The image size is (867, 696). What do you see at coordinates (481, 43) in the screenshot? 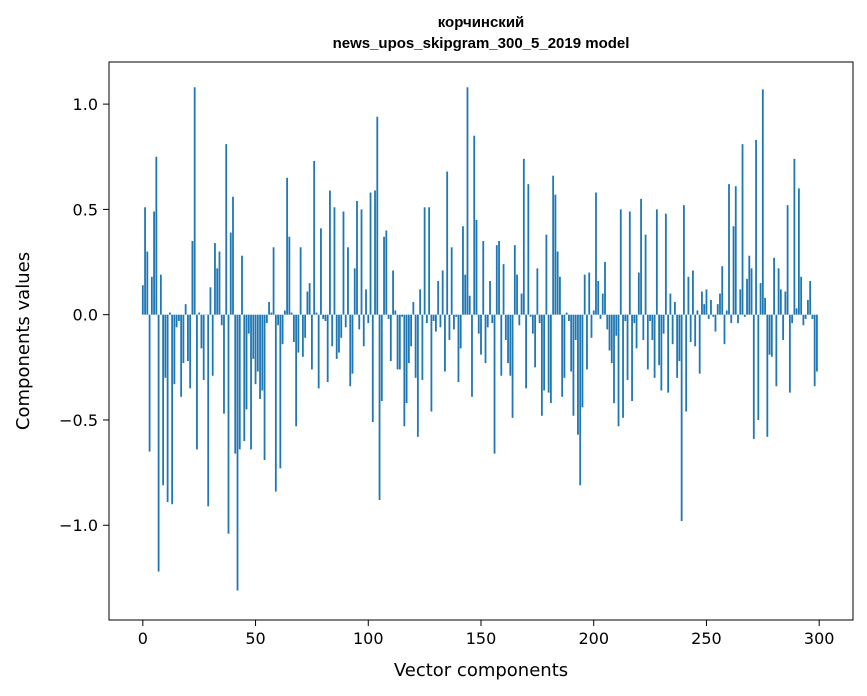
I see `chart-subtitle: news_upos_skipgram_300_5_2019 model` at bounding box center [481, 43].